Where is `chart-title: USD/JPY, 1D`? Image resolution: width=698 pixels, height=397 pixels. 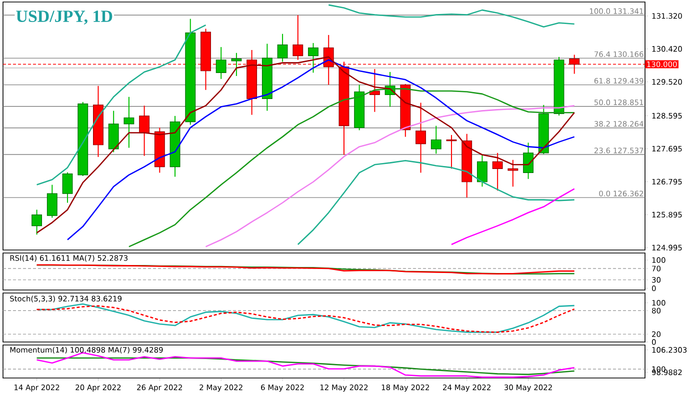
chart-title: USD/JPY, 1D is located at coordinates (64, 17).